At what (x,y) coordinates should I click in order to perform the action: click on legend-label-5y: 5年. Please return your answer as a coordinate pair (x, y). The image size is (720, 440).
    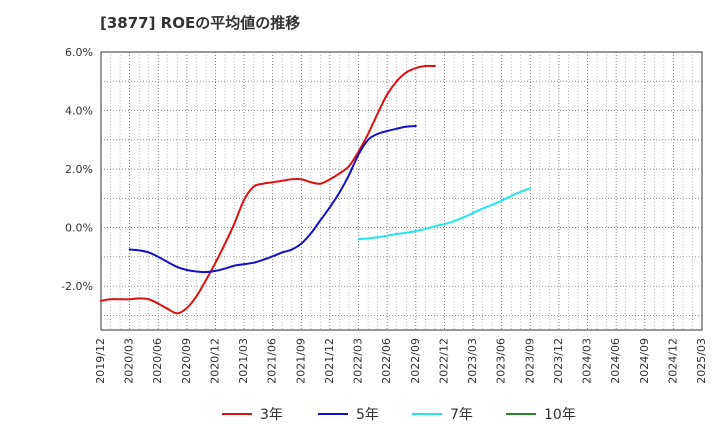
    Looking at the image, I should click on (367, 415).